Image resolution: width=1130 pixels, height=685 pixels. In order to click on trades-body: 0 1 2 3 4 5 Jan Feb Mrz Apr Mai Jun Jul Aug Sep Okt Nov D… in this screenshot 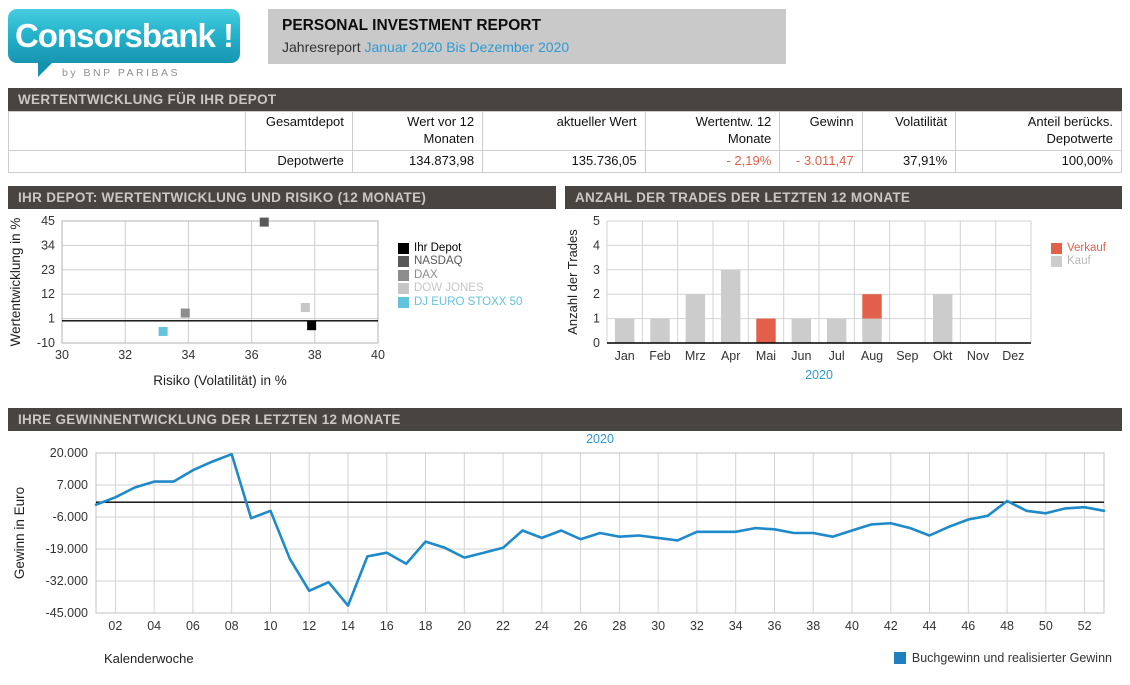, I will do `click(843, 302)`.